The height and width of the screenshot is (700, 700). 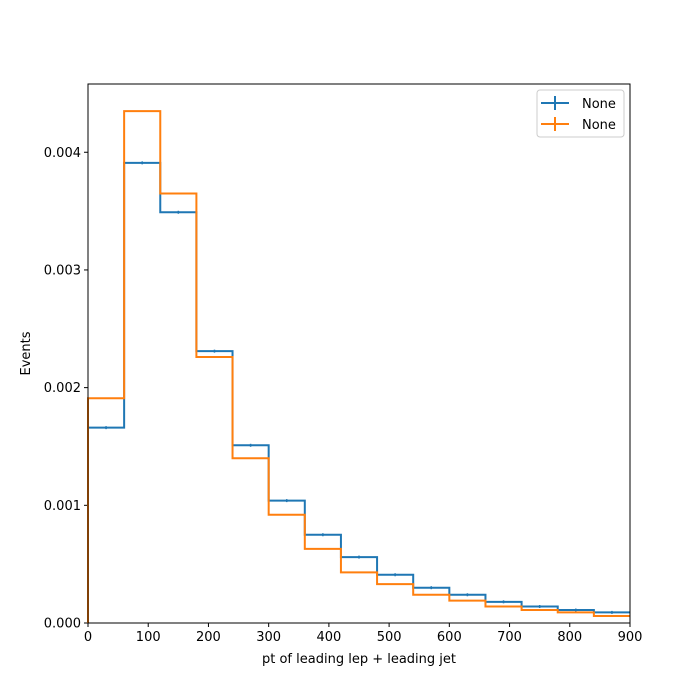 I want to click on legend: None None, so click(x=580, y=113).